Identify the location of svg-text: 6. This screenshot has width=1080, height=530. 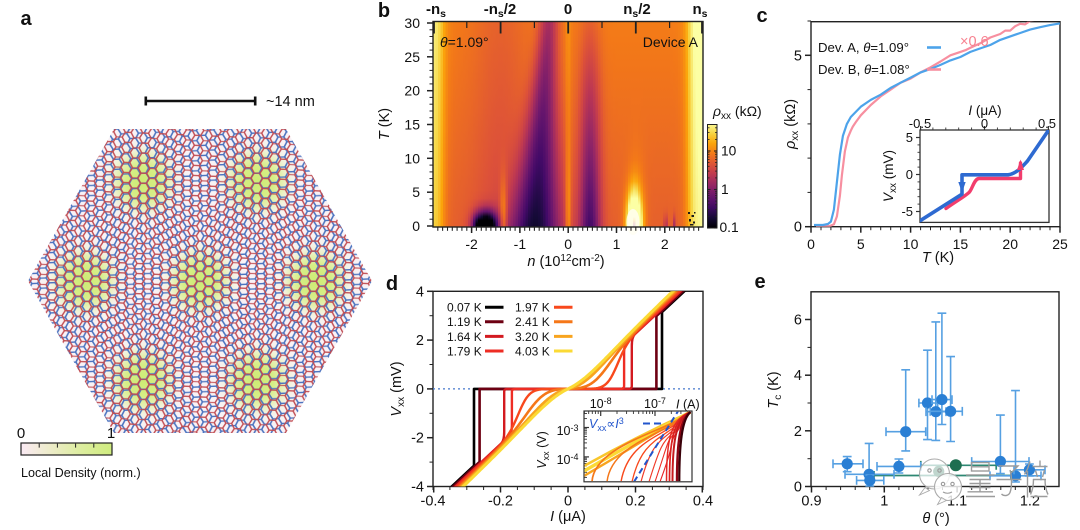
(798, 321).